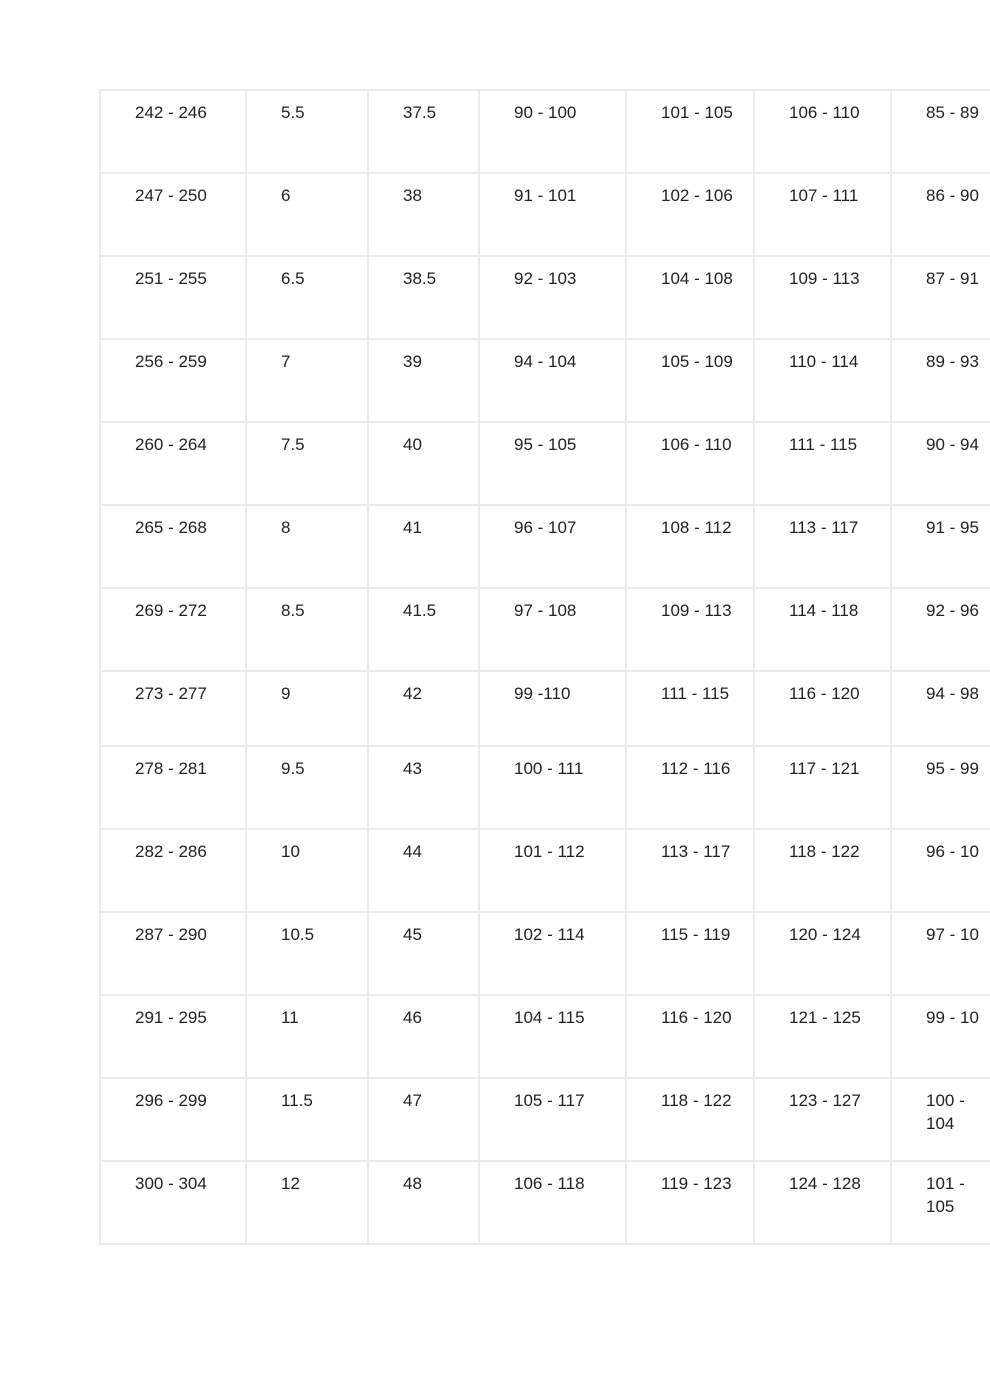  Describe the element at coordinates (307, 214) in the screenshot. I see `table-cell: 6` at that location.